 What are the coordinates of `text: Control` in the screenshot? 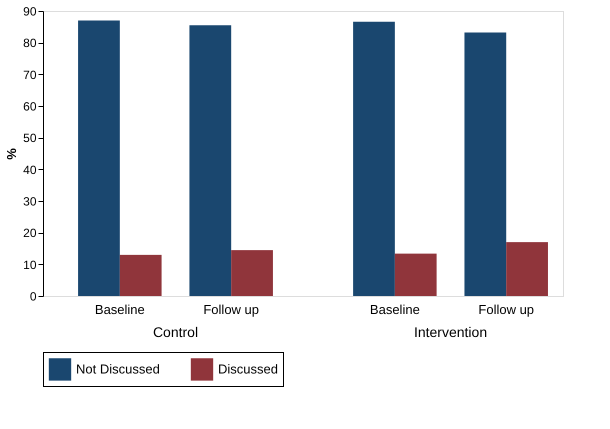 It's located at (175, 332).